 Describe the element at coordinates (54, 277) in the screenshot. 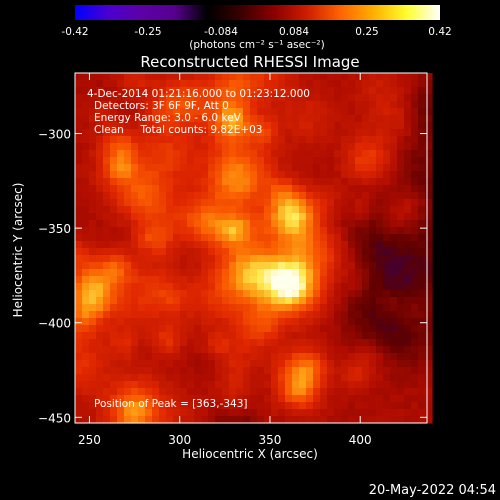

I see `y-axis-tick-labels: −300 −350 −400 −450` at that location.